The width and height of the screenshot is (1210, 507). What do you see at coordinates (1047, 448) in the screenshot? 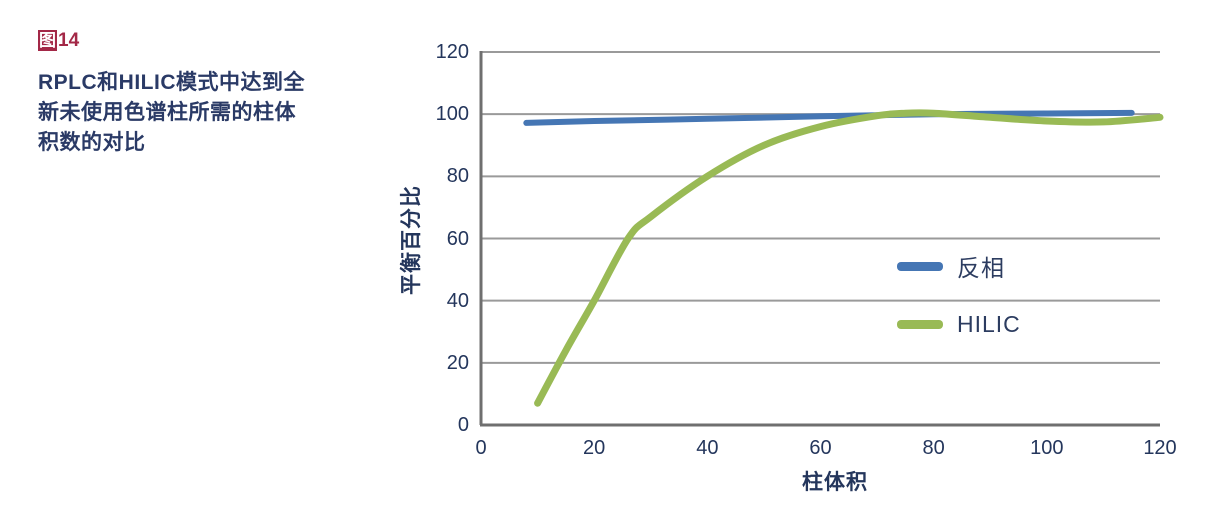
I see `x-tick-label: 100` at bounding box center [1047, 448].